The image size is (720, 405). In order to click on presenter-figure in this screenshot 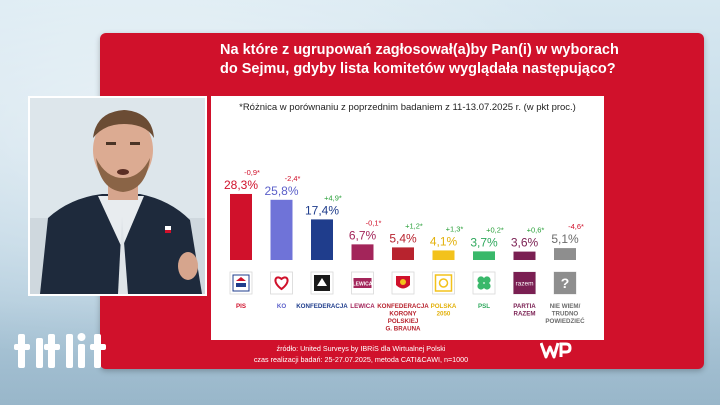, I will do `click(117, 196)`.